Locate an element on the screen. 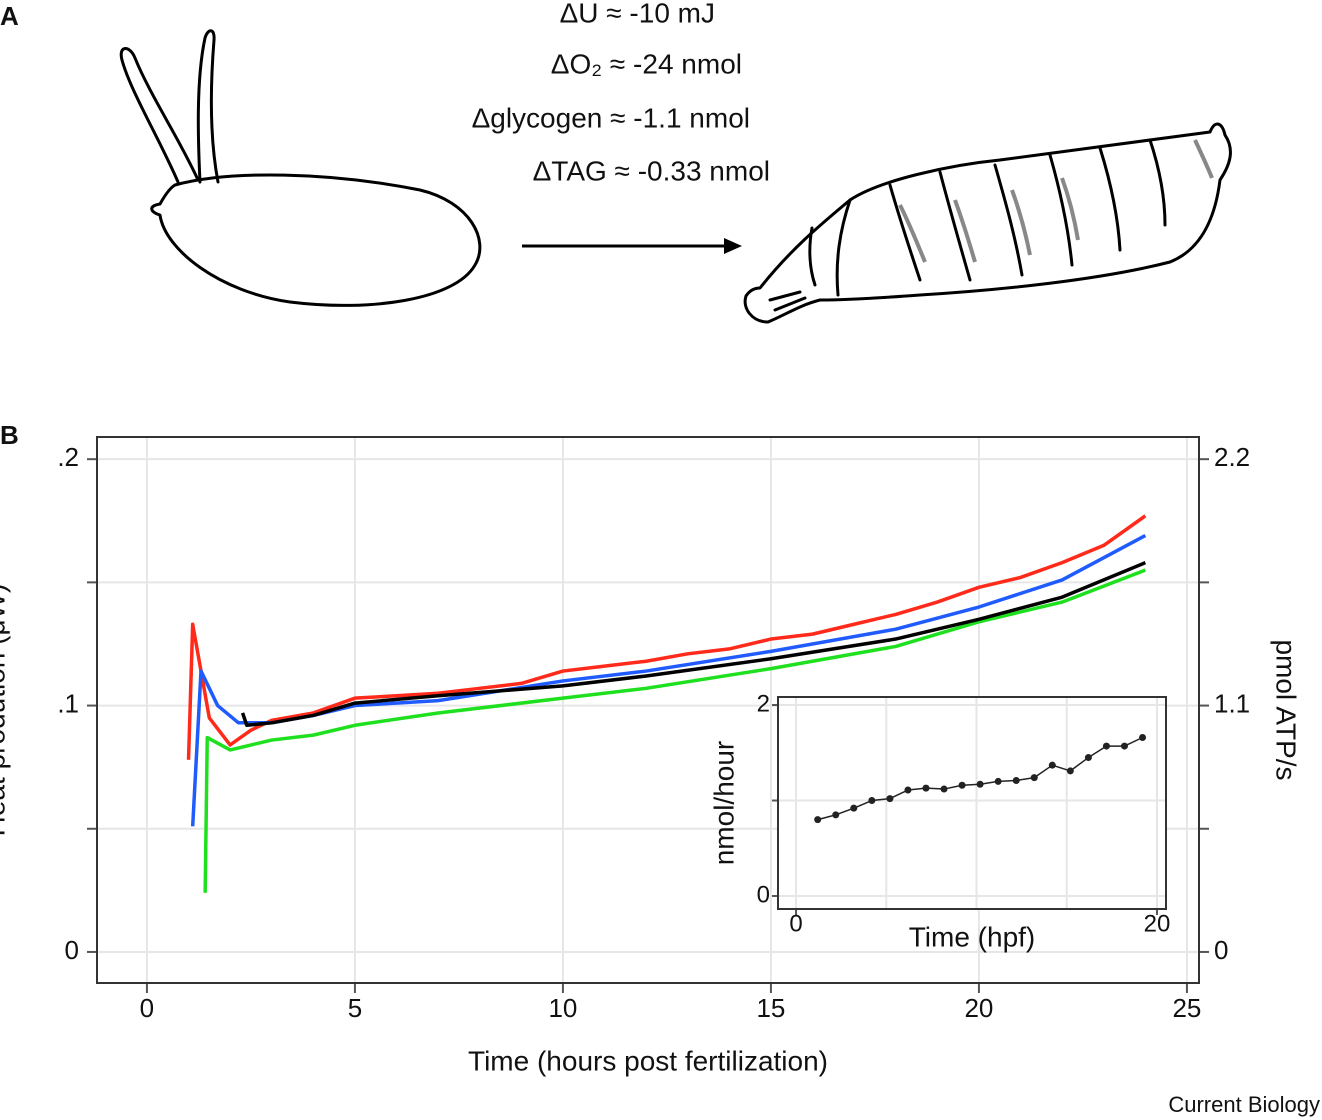 This screenshot has height=1120, width=1322. arrow is located at coordinates (632, 246).